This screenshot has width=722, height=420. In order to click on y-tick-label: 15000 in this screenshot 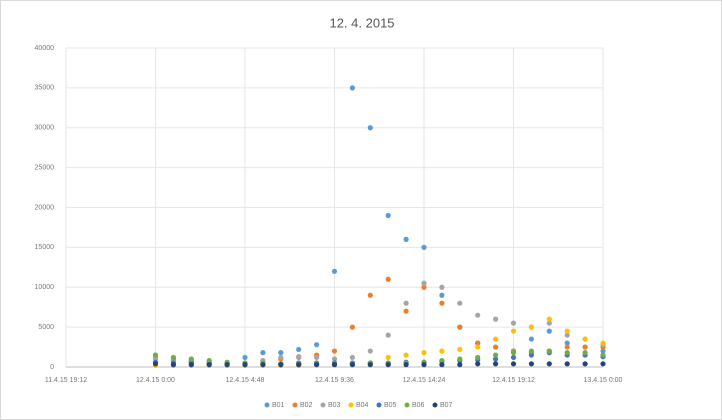, I will do `click(45, 247)`.